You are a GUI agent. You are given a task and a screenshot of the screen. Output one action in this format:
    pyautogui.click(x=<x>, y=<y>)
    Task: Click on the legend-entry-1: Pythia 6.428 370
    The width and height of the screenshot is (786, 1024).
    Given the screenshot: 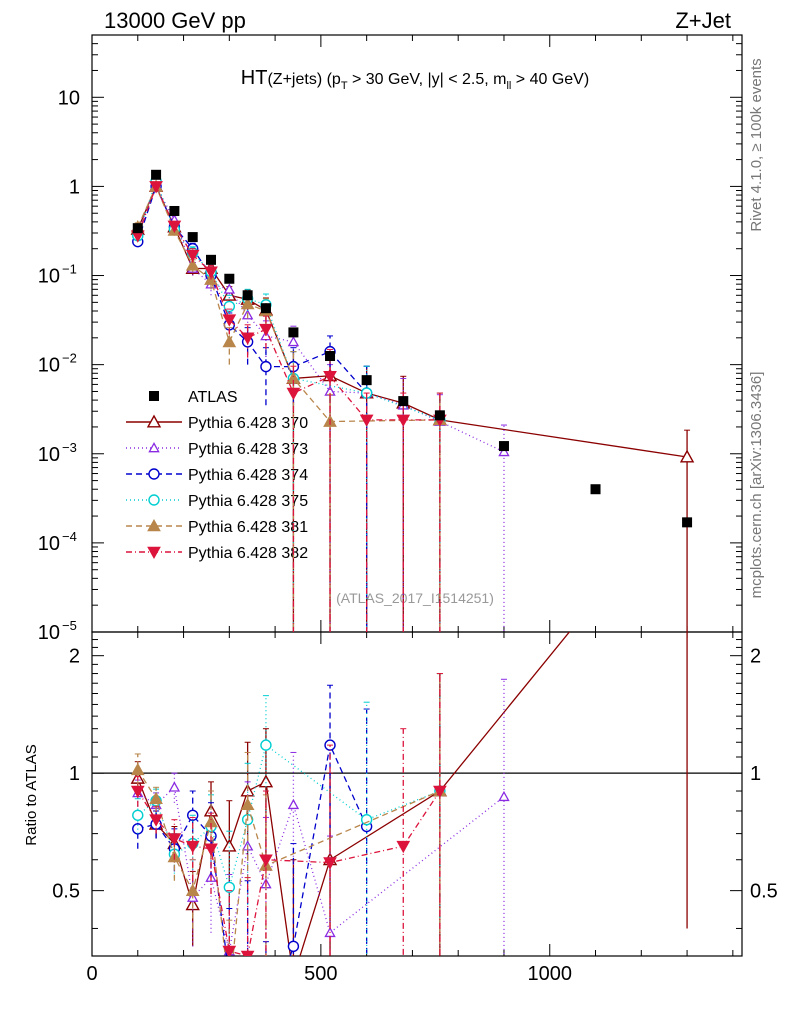 What is the action you would take?
    pyautogui.click(x=217, y=423)
    